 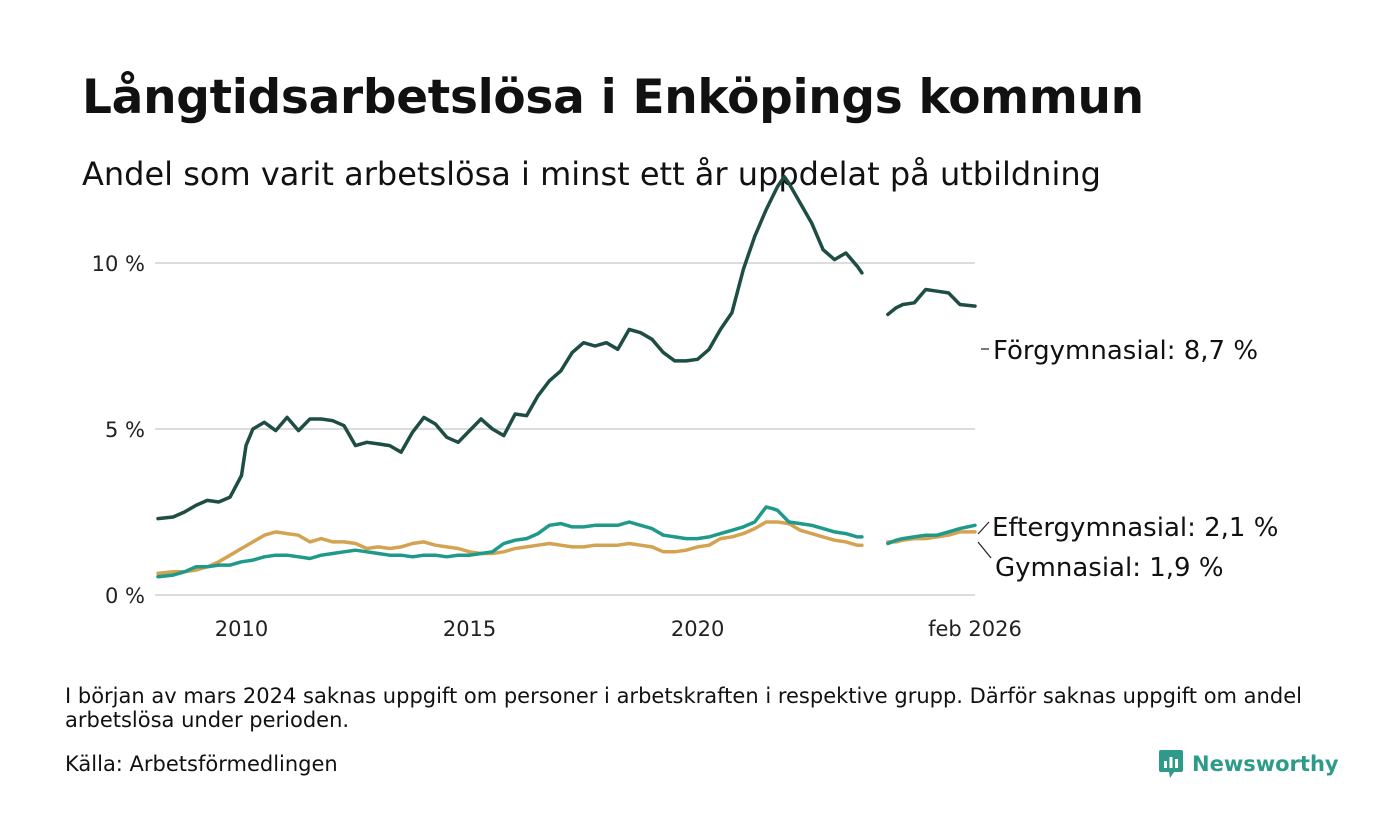 What do you see at coordinates (118, 264) in the screenshot?
I see `y-tick-label: 10 %` at bounding box center [118, 264].